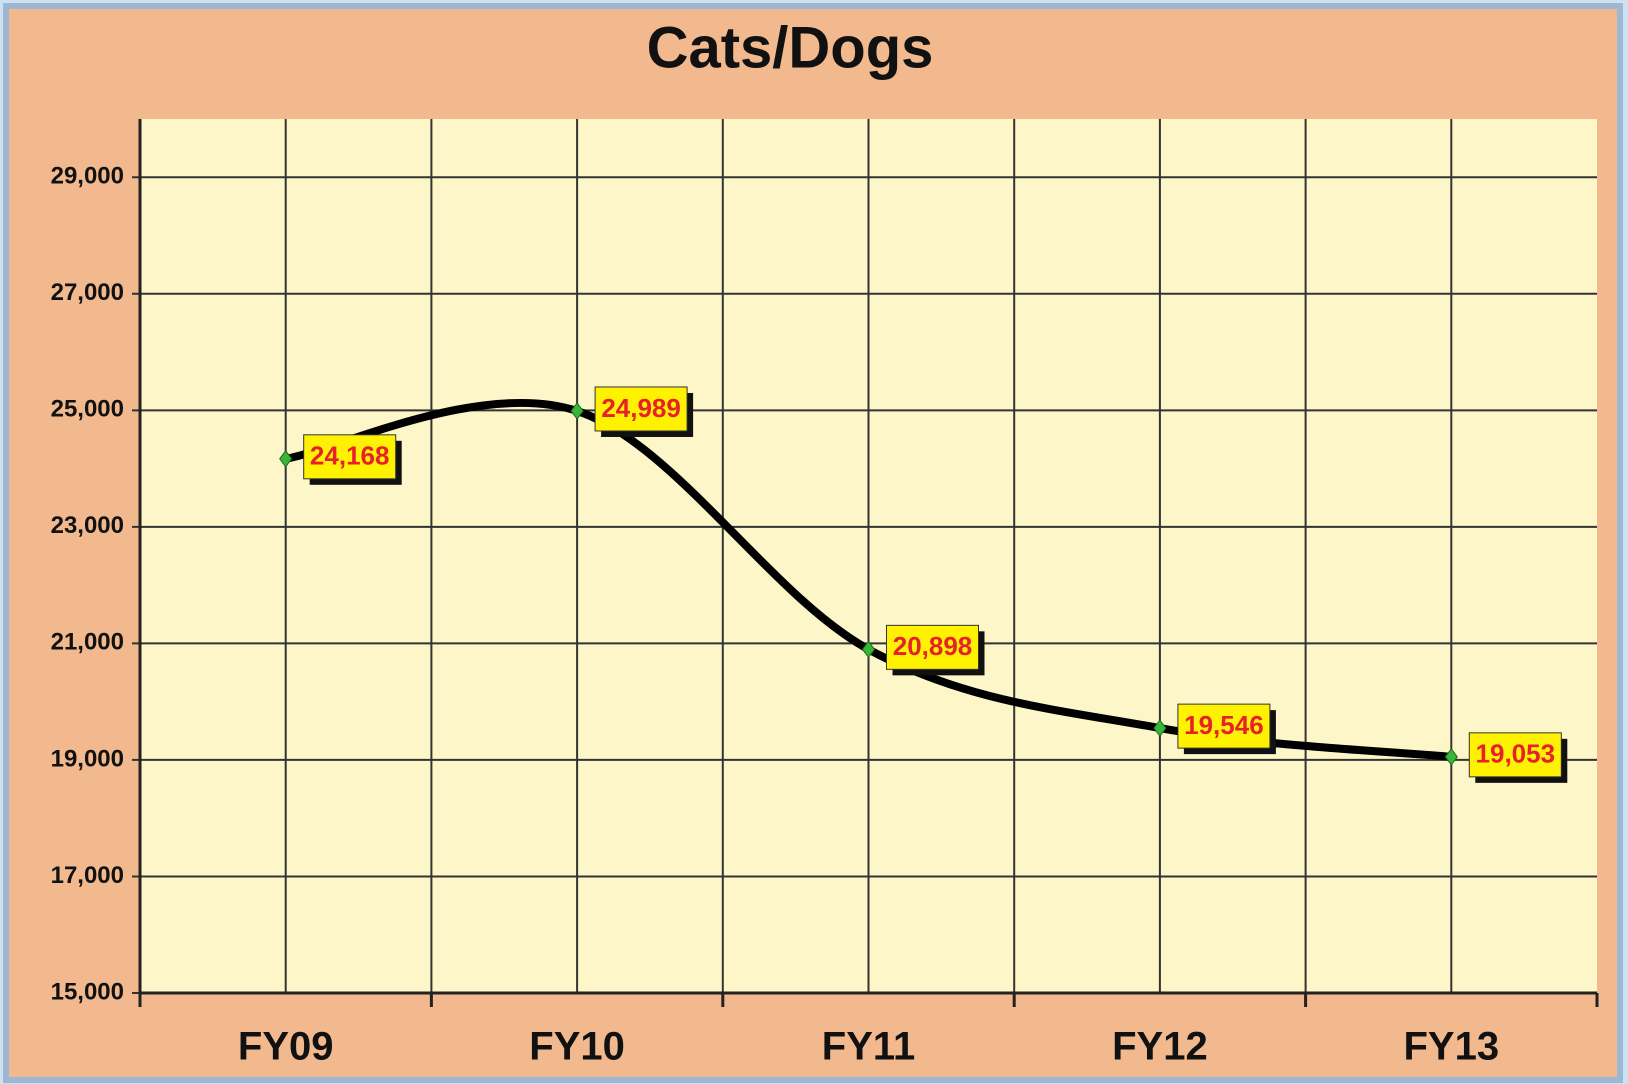 The image size is (1628, 1084). What do you see at coordinates (87, 409) in the screenshot?
I see `y-tick-label: 25,000` at bounding box center [87, 409].